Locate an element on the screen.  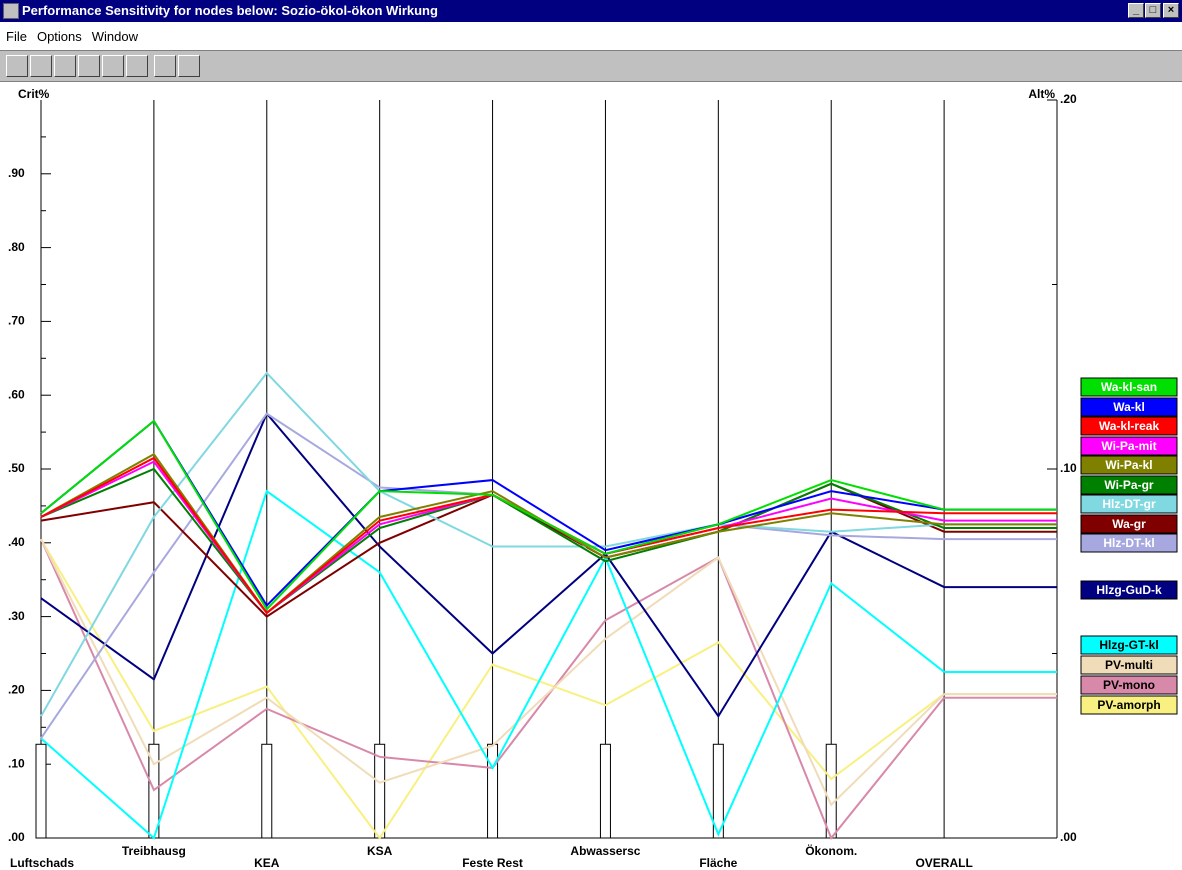
legend-label: PV-mono is located at coordinates (1129, 685).